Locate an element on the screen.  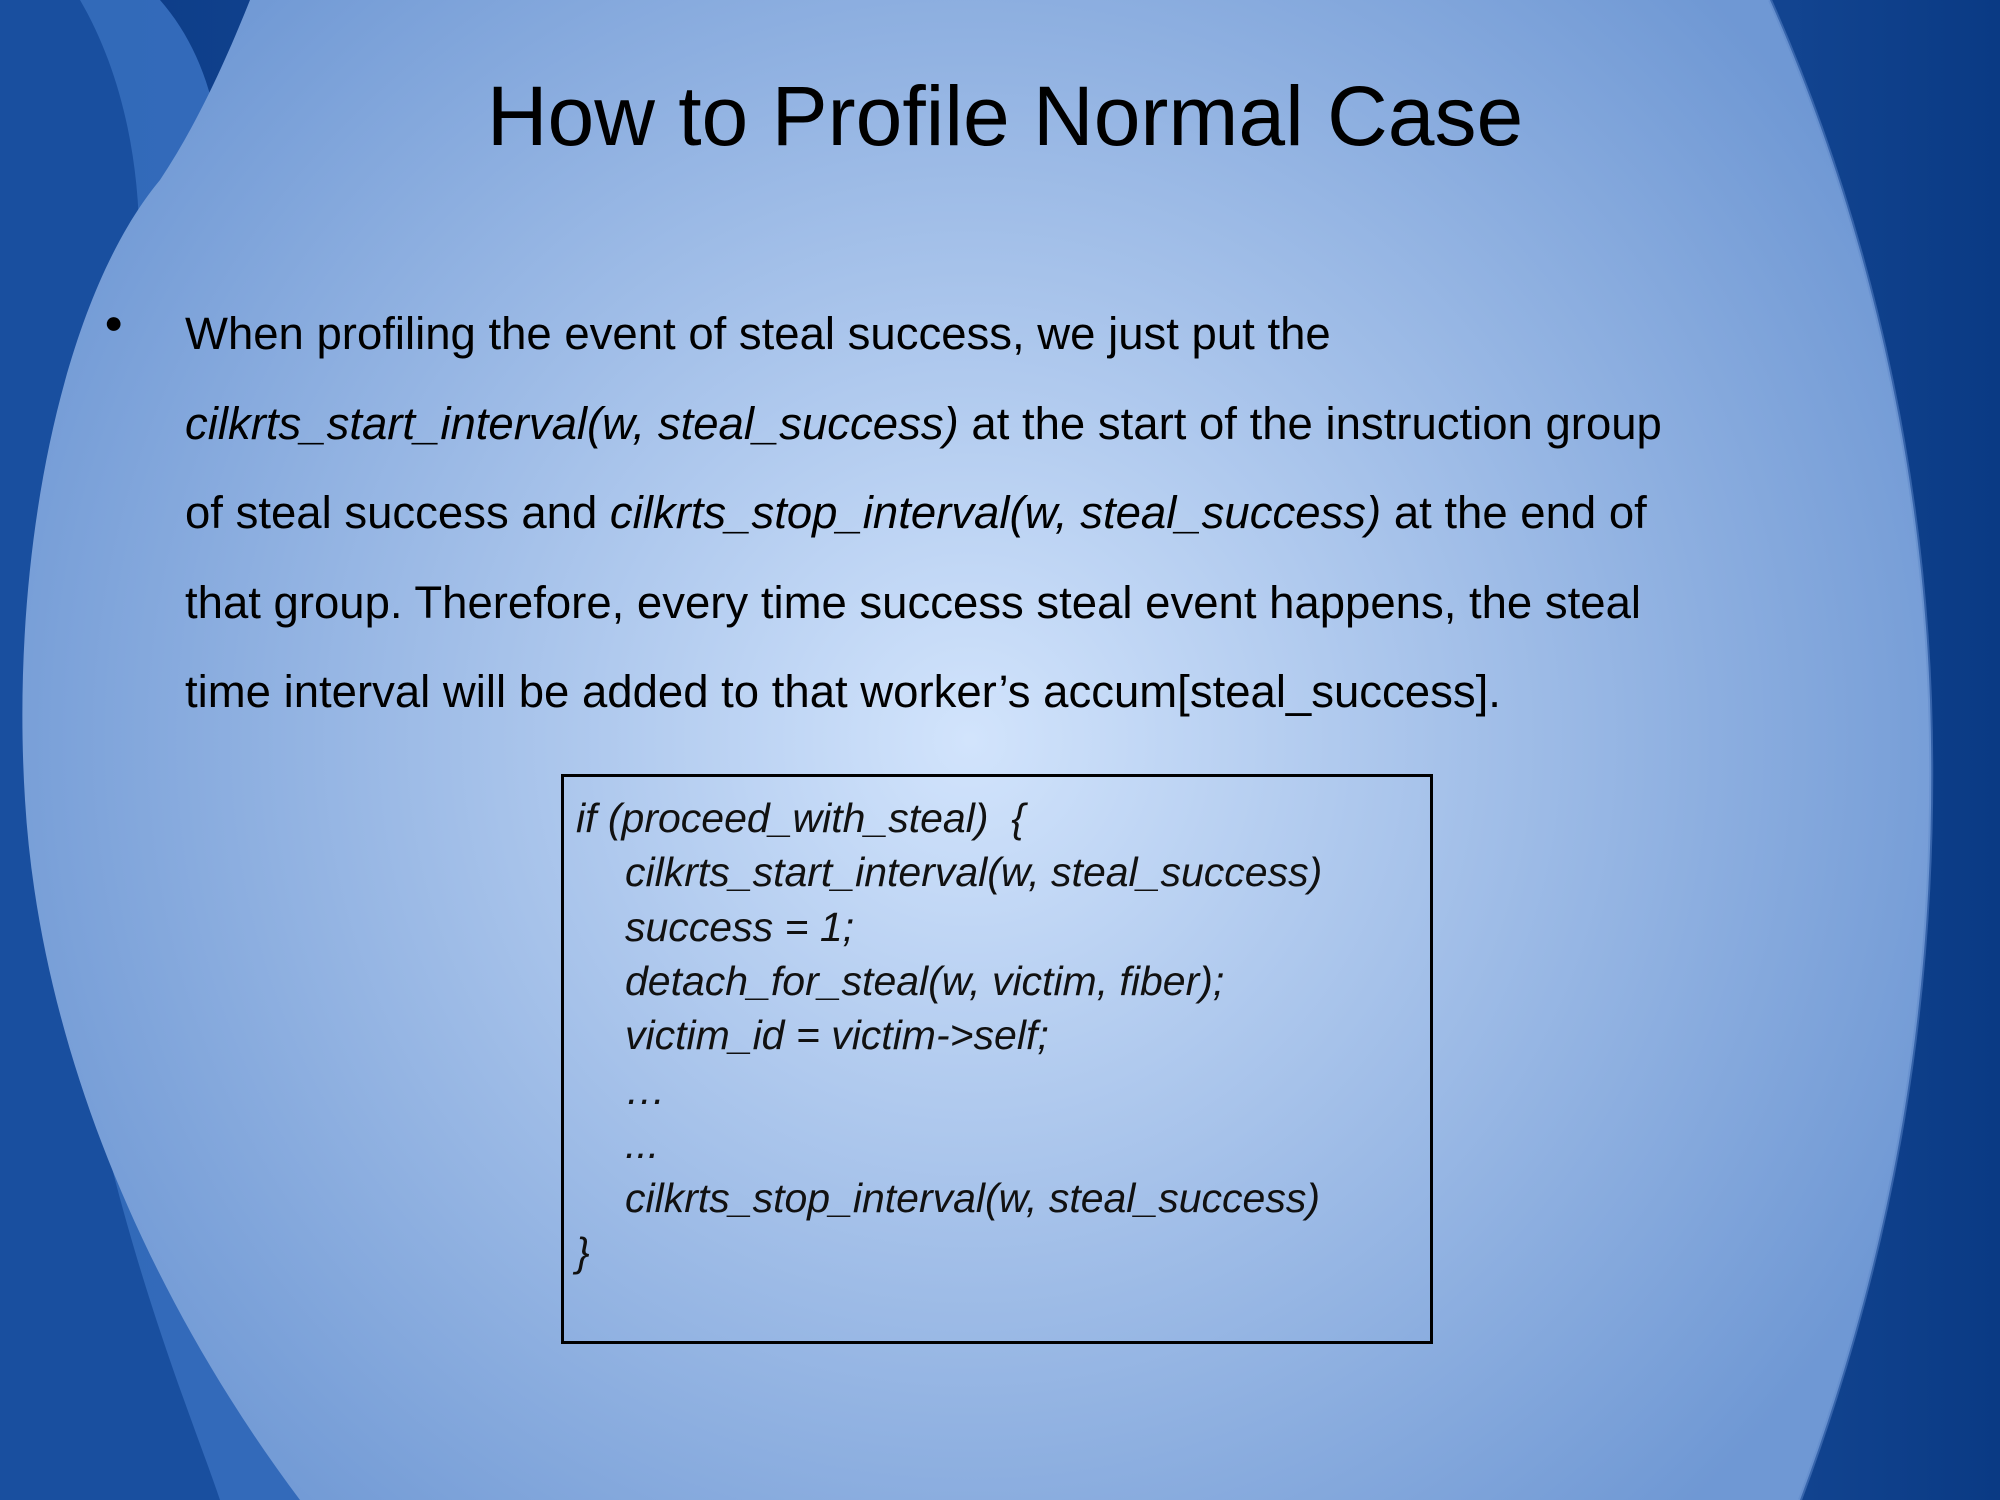
code-line: cilkrts_start_interval(w, steal_success) is located at coordinates (974, 872).